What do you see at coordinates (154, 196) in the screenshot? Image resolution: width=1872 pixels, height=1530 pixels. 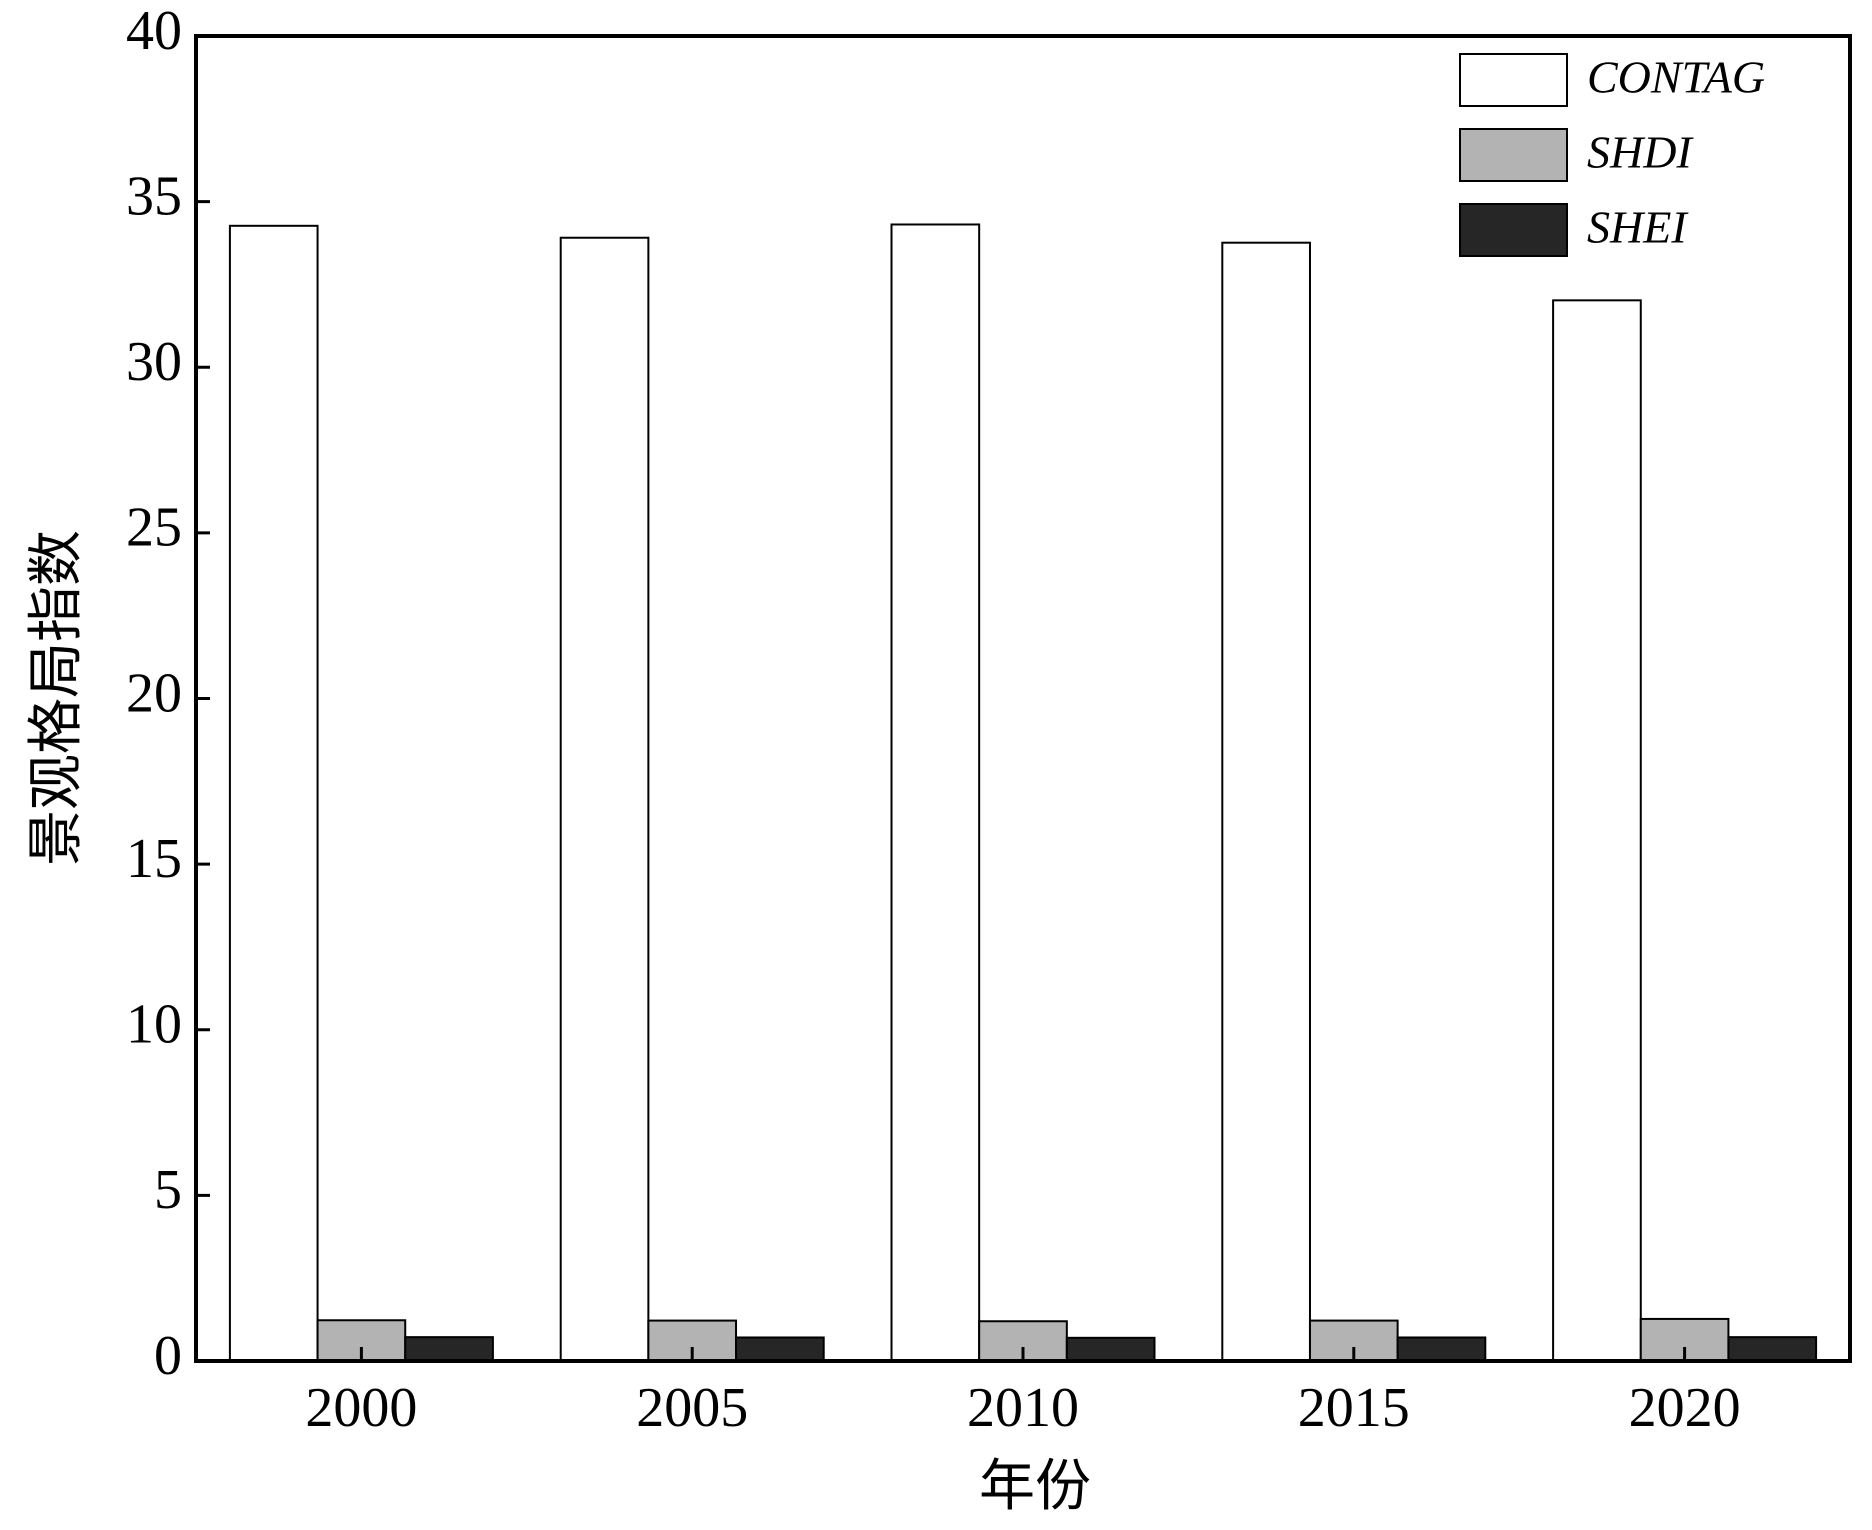 I see `y-tick-label: 35` at bounding box center [154, 196].